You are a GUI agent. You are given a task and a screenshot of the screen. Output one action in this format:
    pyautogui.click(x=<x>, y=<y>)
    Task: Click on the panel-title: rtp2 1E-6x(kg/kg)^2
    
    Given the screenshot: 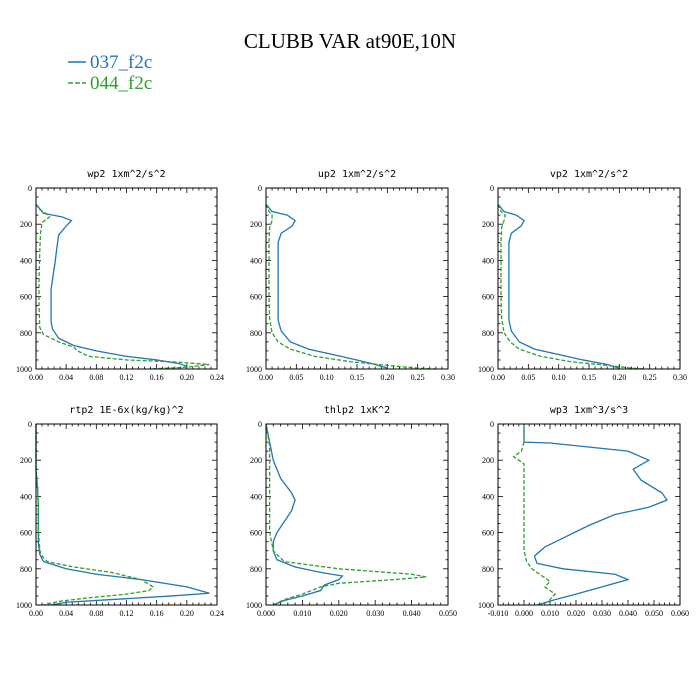 What is the action you would take?
    pyautogui.click(x=126, y=410)
    